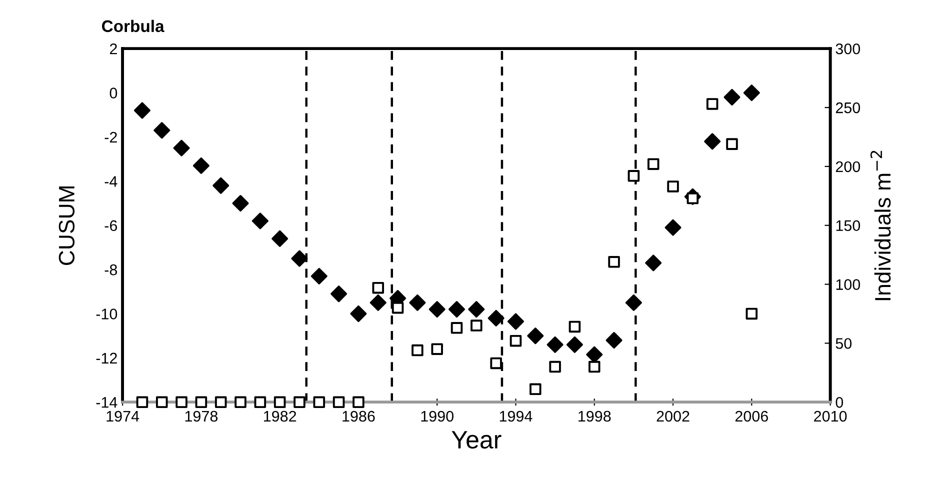 Image resolution: width=950 pixels, height=491 pixels. I want to click on x-tick-label: 1974, so click(123, 416).